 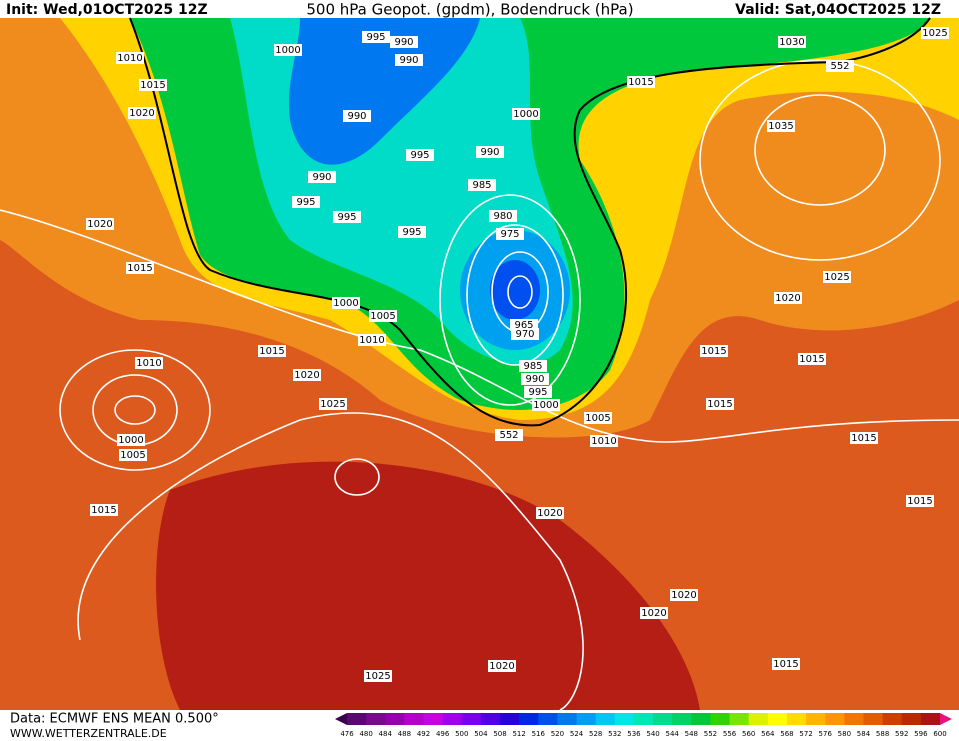 I want to click on data-source: Data: ECMWF ENS MEAN 0.500°, so click(x=114, y=719).